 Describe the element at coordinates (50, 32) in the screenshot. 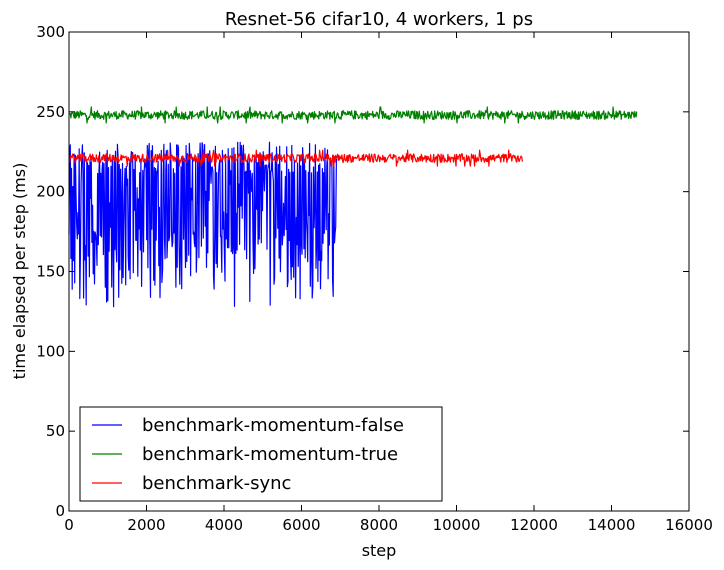

I see `y-tick-label: 300` at that location.